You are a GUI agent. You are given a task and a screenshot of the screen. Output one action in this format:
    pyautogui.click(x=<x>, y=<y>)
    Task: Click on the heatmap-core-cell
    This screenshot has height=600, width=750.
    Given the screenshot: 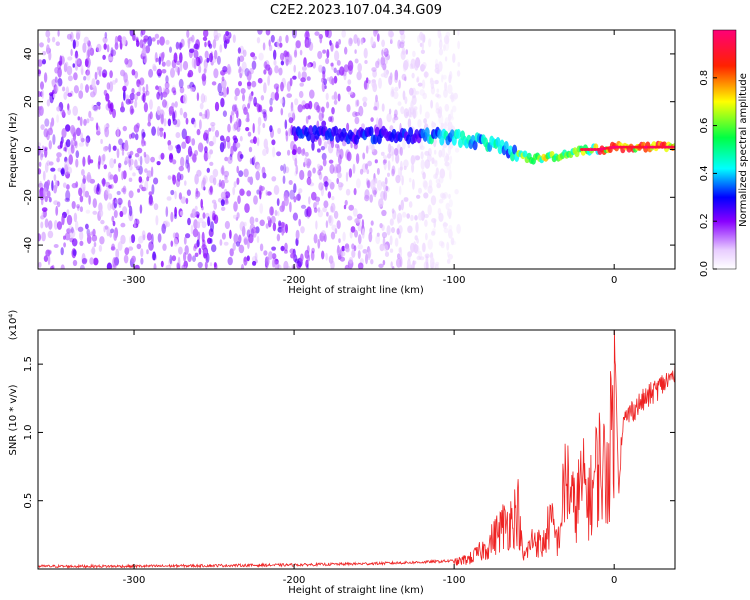 What is the action you would take?
    pyautogui.click(x=595, y=149)
    